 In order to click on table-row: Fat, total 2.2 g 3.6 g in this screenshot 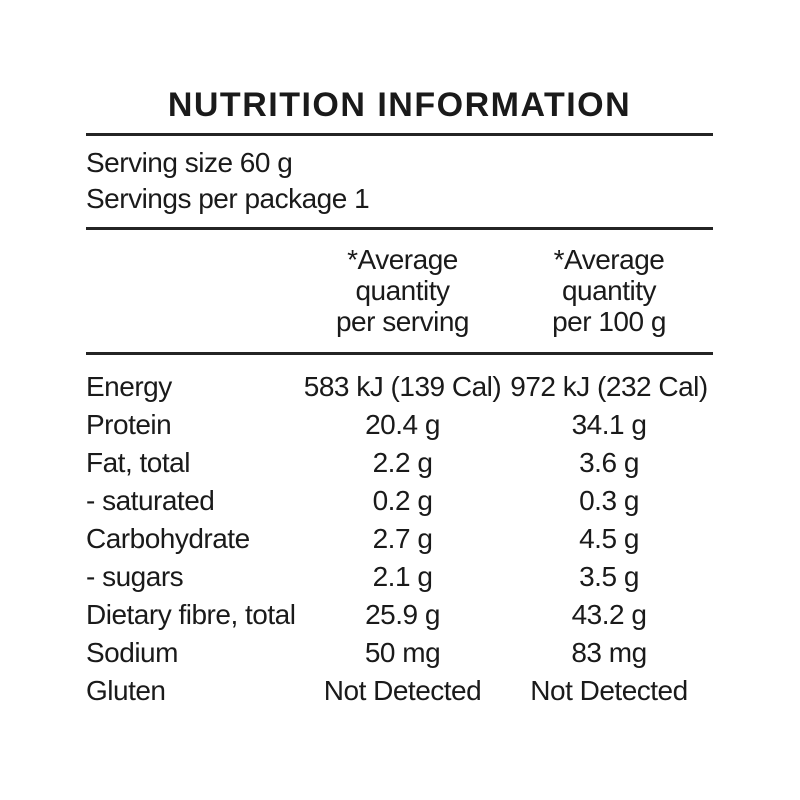, I will do `click(399, 463)`.